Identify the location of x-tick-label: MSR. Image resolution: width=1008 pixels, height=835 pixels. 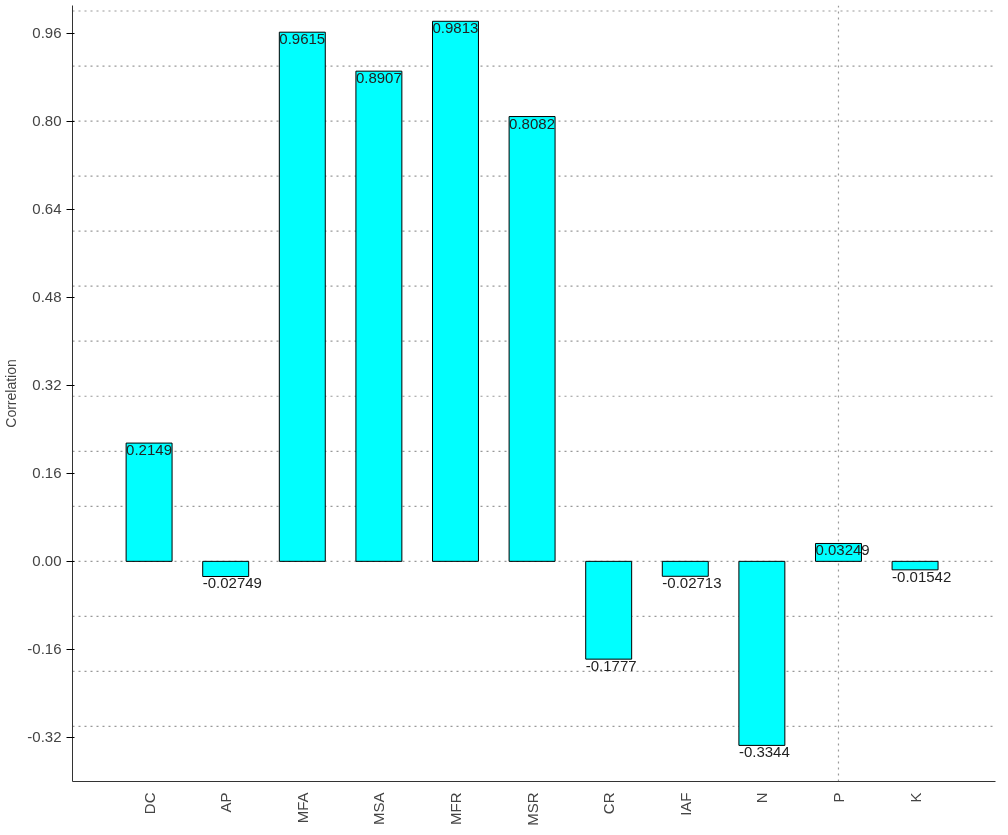
(532, 809).